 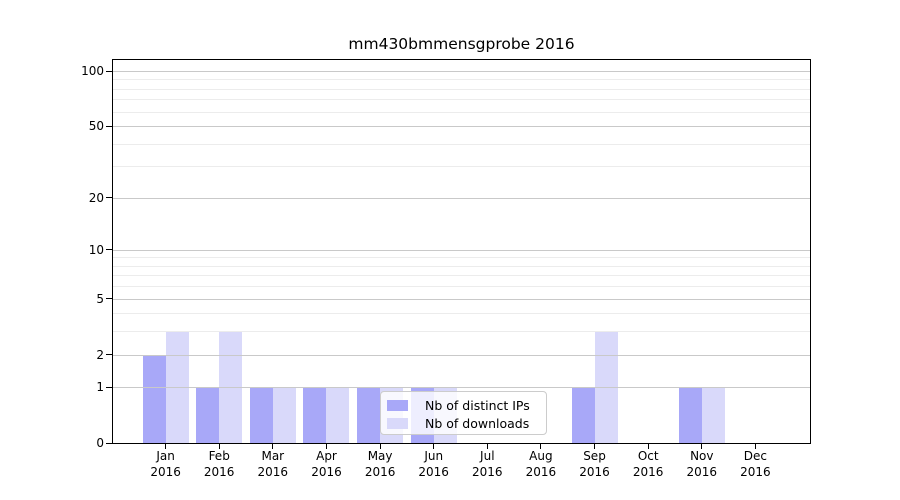 I want to click on legend-label: Nb of downloads, so click(x=477, y=423).